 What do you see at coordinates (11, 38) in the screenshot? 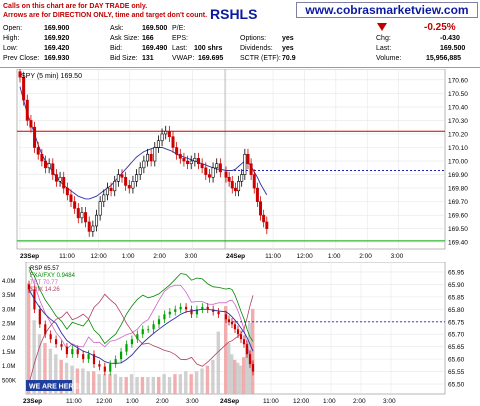
I see `high-label: High:` at bounding box center [11, 38].